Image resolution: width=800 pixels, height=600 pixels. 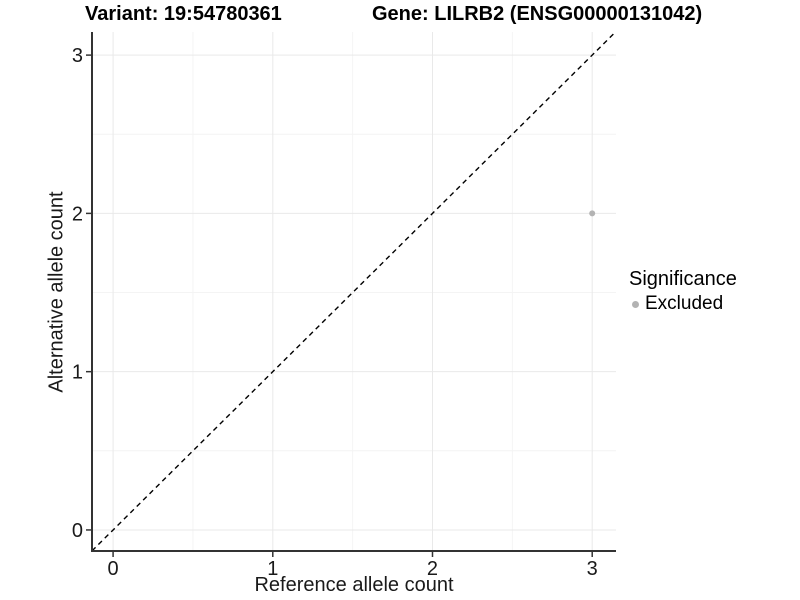 What do you see at coordinates (592, 213) in the screenshot?
I see `data-point` at bounding box center [592, 213].